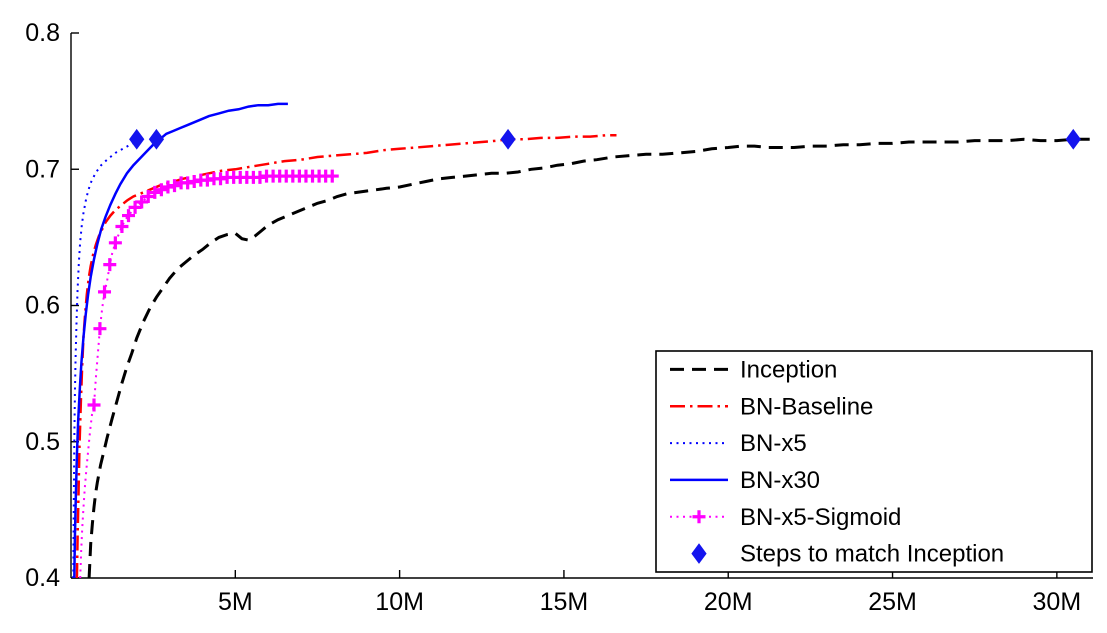 This screenshot has width=1107, height=633. I want to click on legend-label-bn-x5-sigmoid: BN-x5-Sigmoid, so click(820, 517).